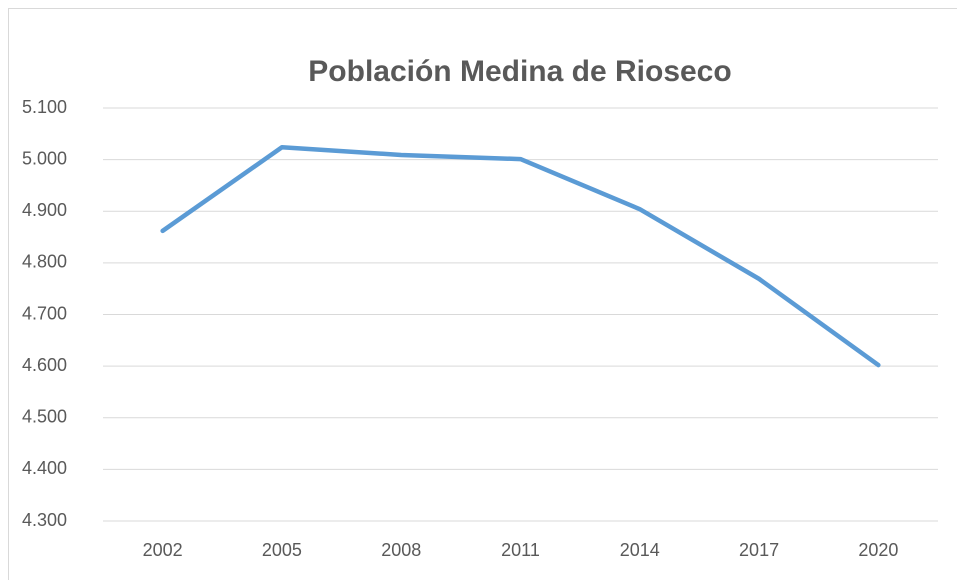 This screenshot has width=957, height=580. What do you see at coordinates (44, 365) in the screenshot?
I see `y-tick-label: 4.600` at bounding box center [44, 365].